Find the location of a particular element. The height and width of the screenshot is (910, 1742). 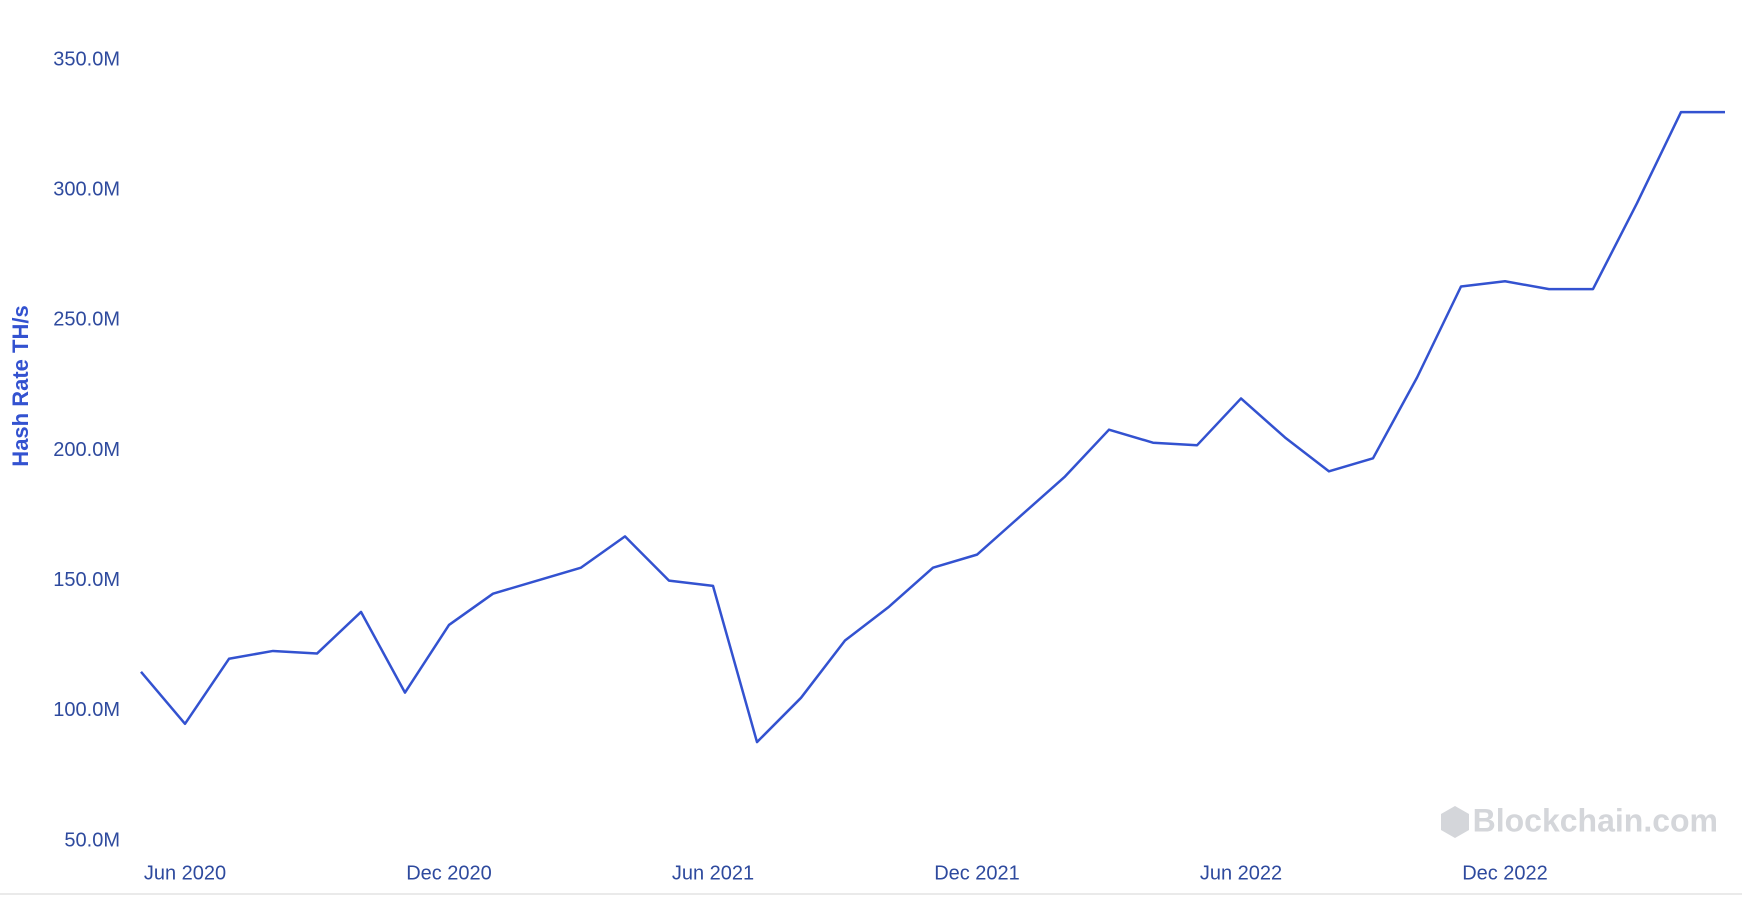

y-tick-label: 150.0M is located at coordinates (86, 580).